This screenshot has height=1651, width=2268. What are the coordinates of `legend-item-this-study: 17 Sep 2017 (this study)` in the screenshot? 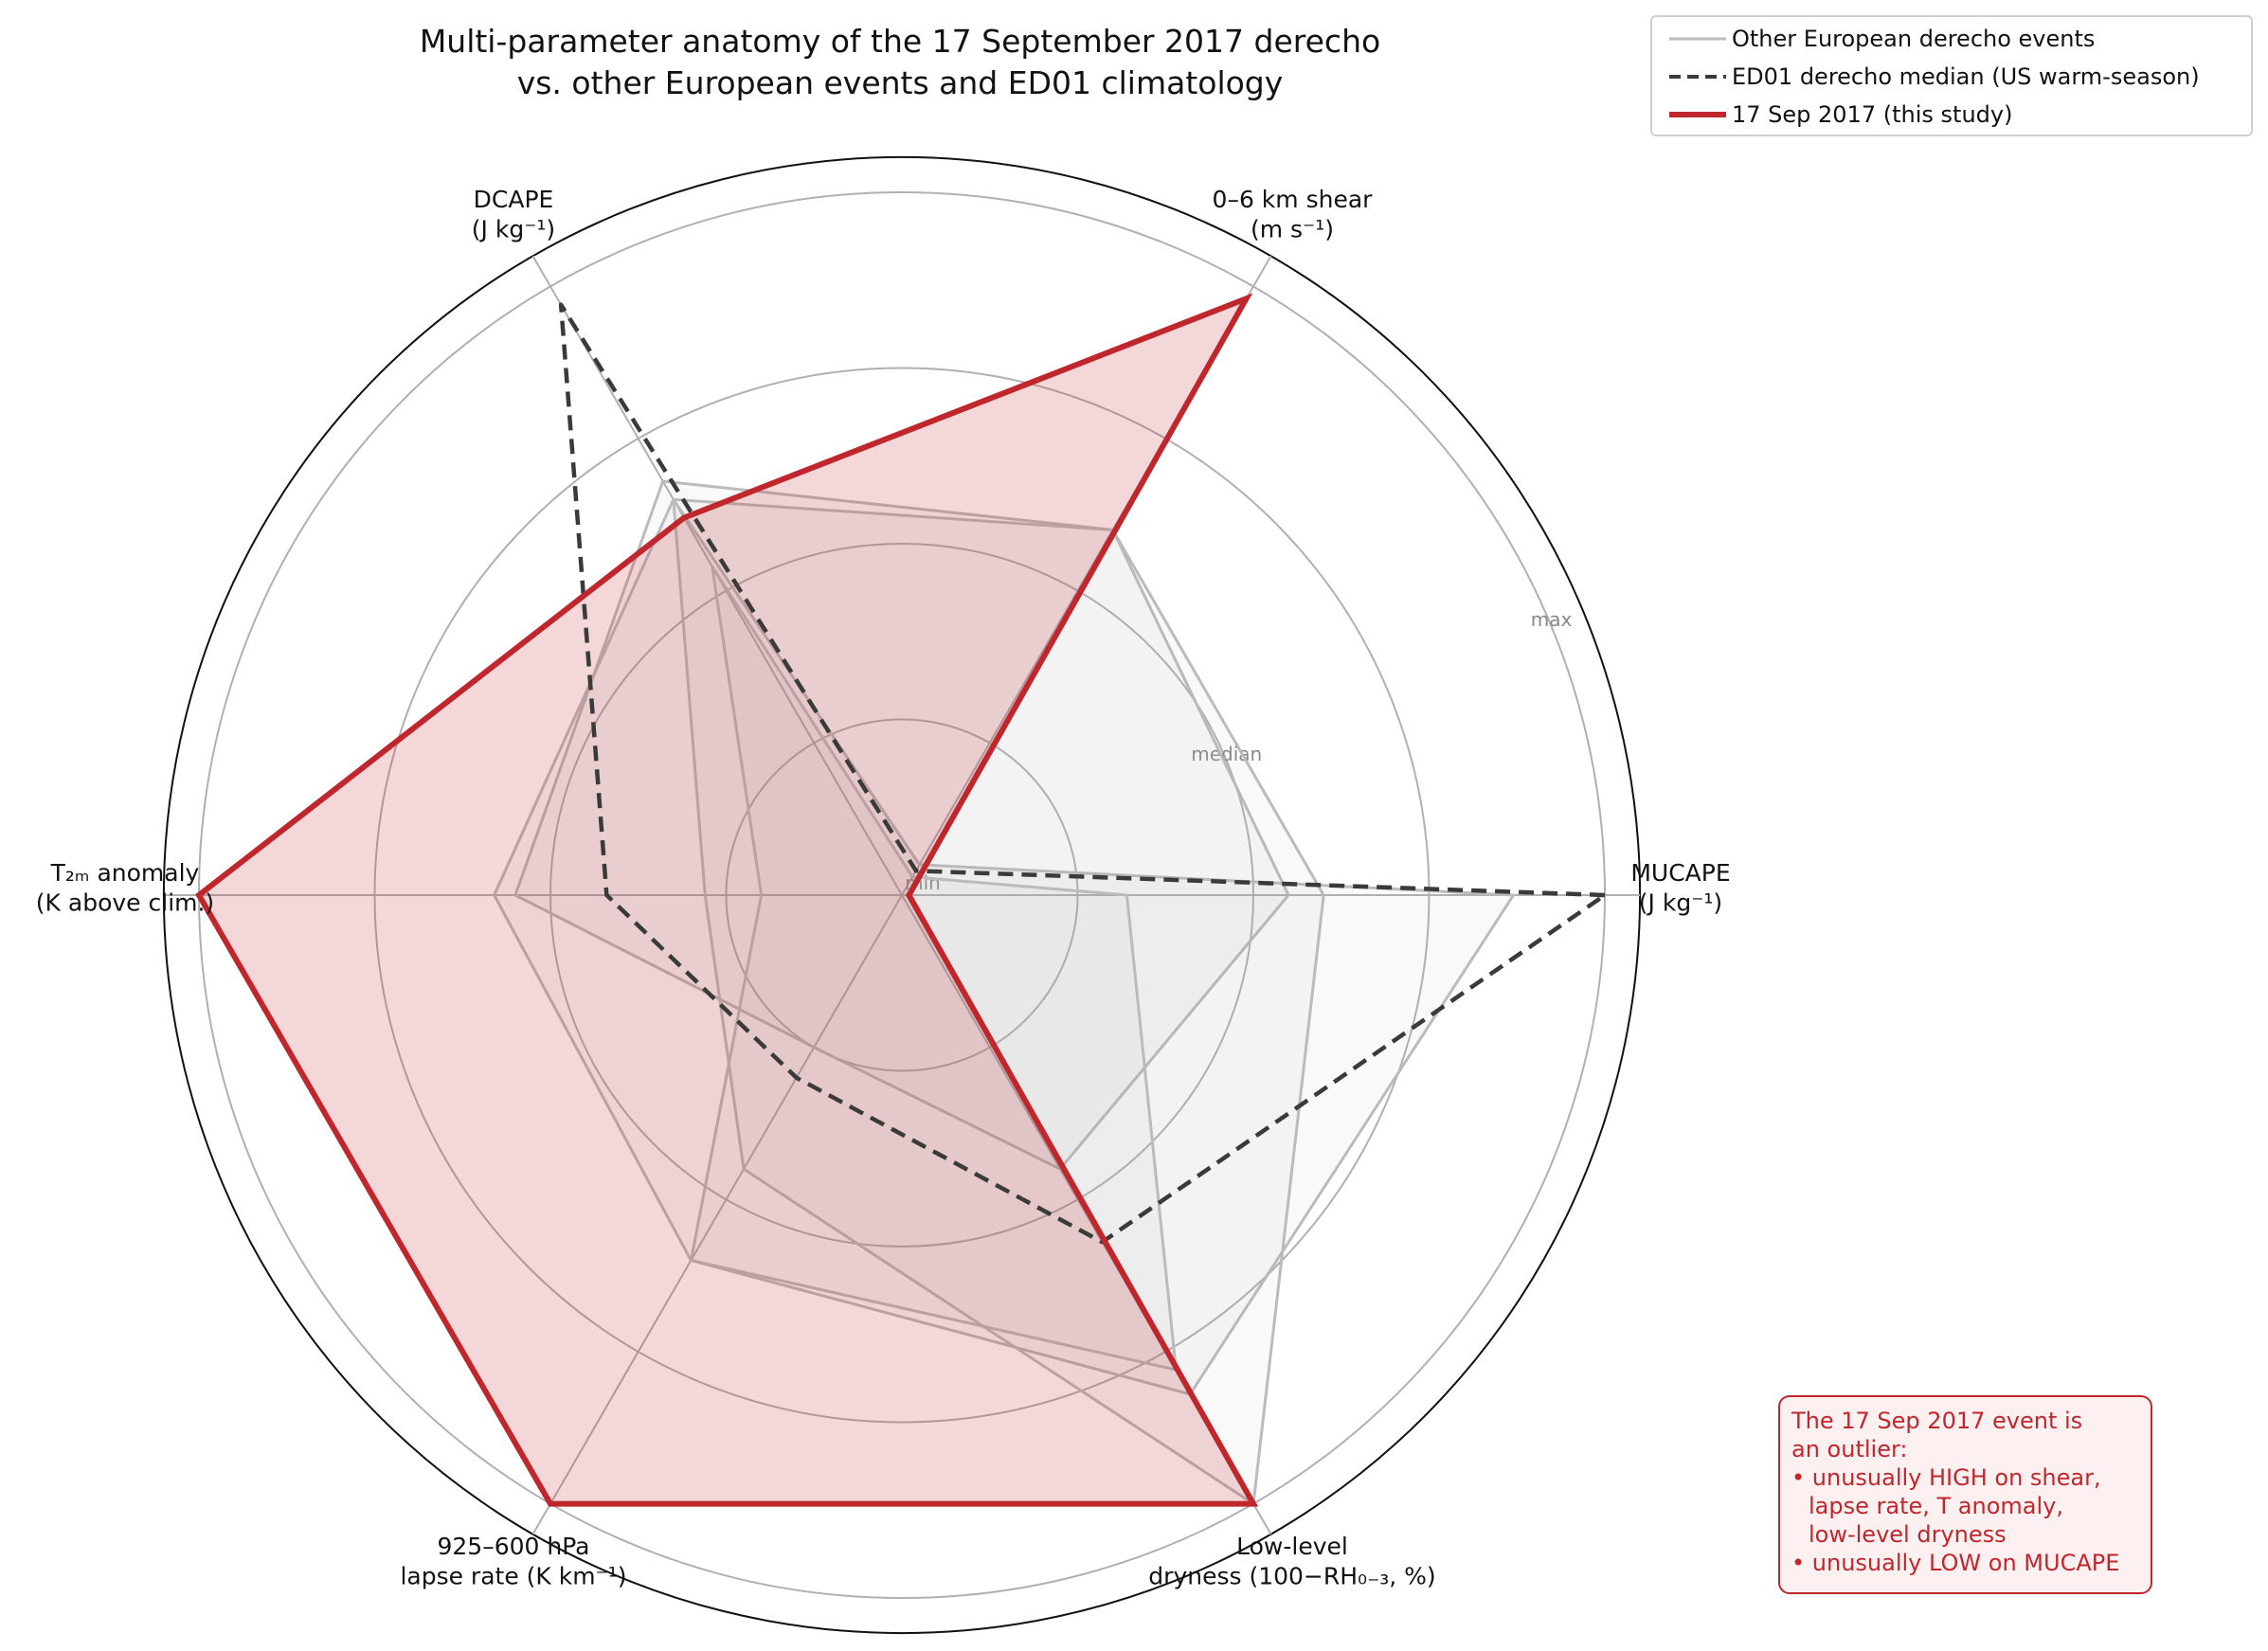 It's located at (1951, 115).